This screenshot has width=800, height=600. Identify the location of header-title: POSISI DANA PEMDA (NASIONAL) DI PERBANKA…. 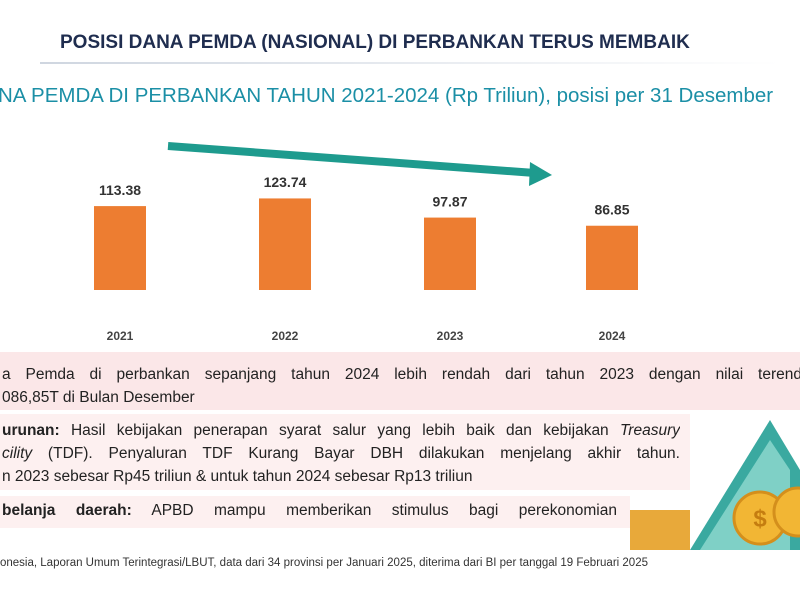
(375, 42).